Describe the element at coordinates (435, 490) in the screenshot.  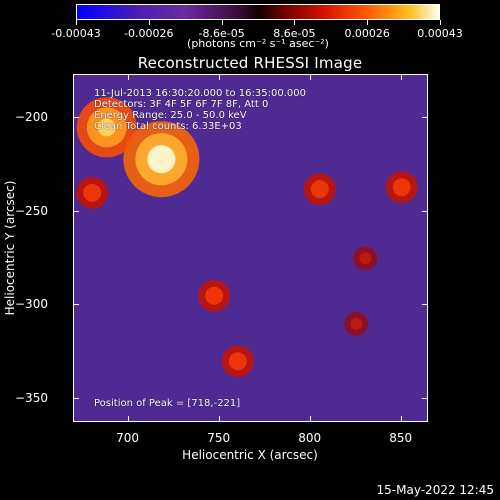
I see `footer-date: 15-May-2022 12:45` at that location.